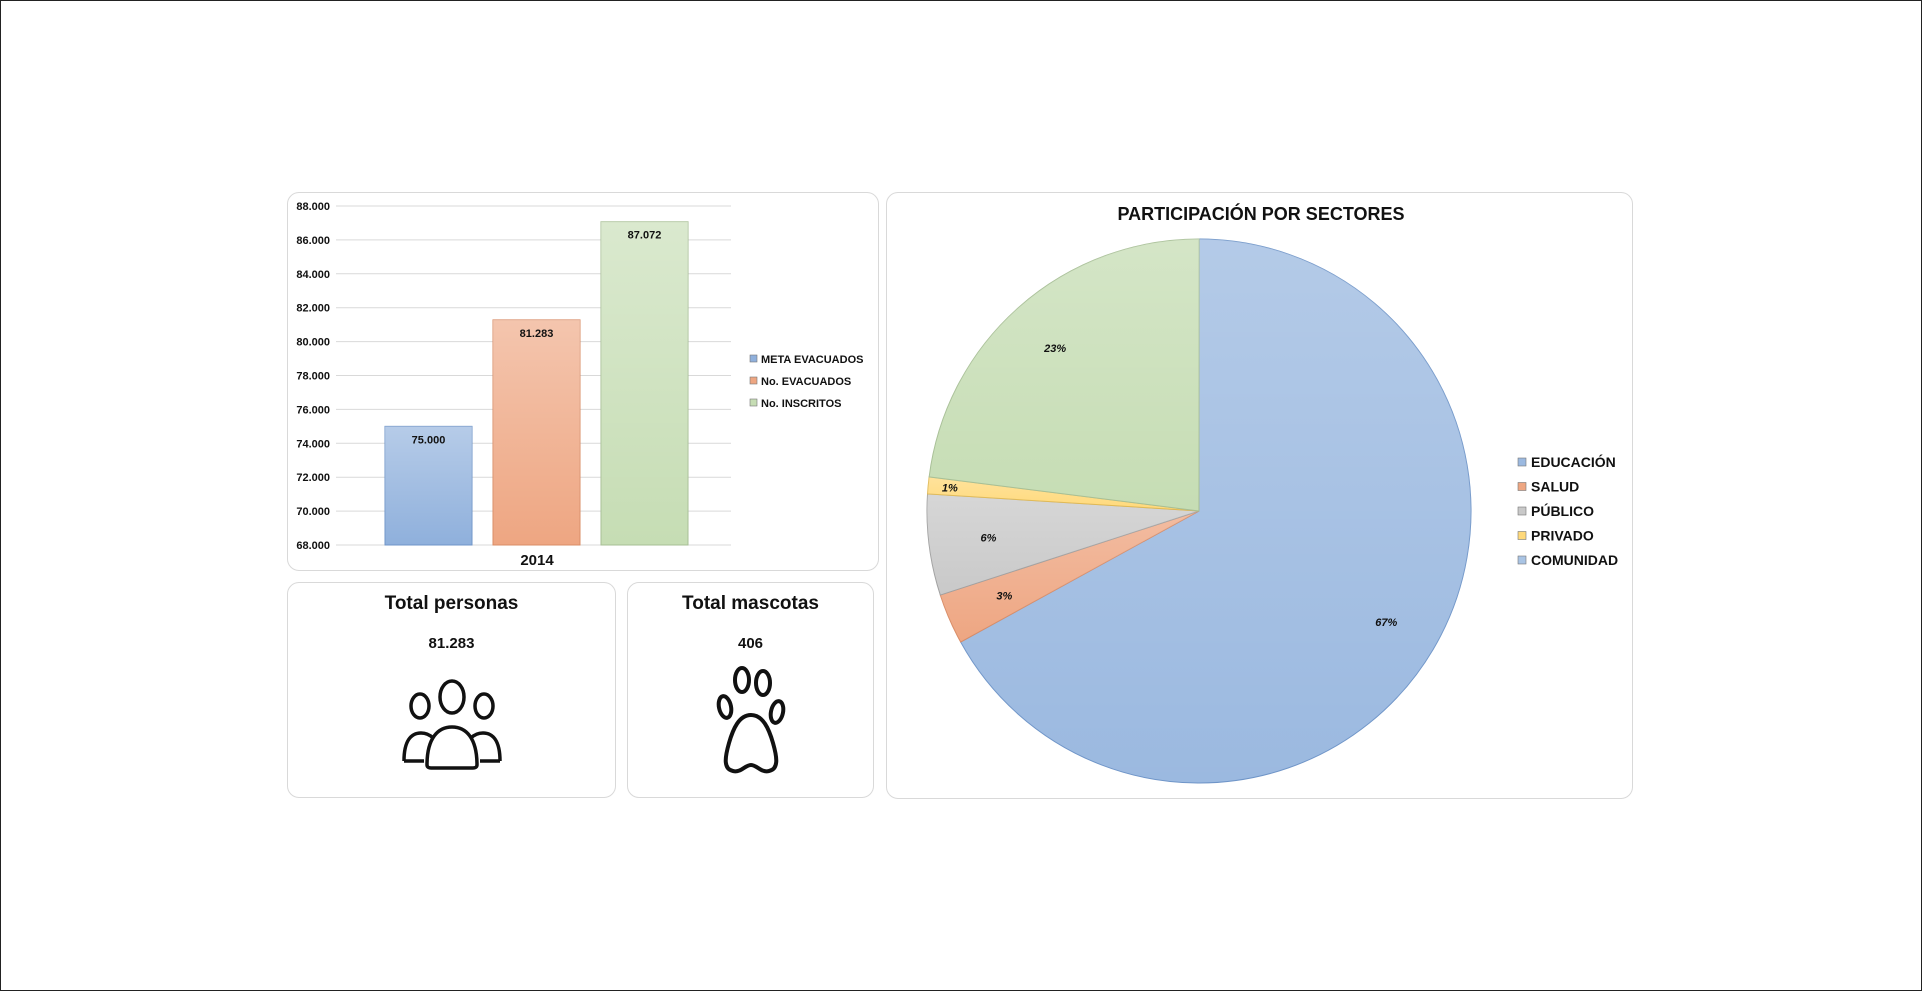 This screenshot has width=1922, height=991. Describe the element at coordinates (451, 603) in the screenshot. I see `total-persons-title: Total personas` at that location.